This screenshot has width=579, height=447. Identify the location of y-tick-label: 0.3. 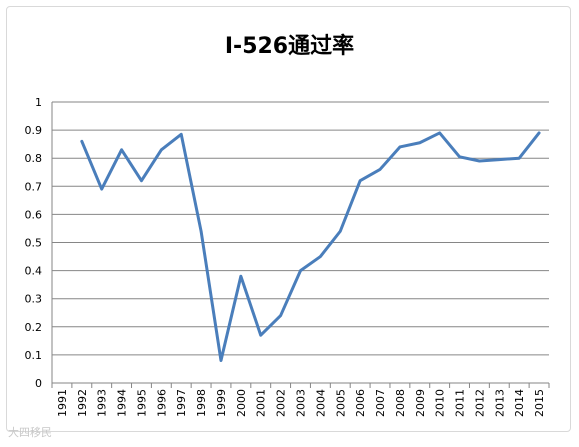
(34, 299).